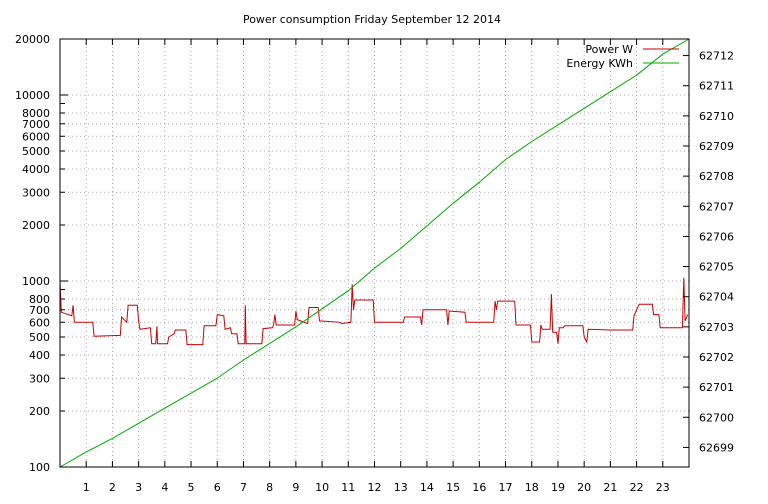  I want to click on y2-tick-label: 62699, so click(716, 447).